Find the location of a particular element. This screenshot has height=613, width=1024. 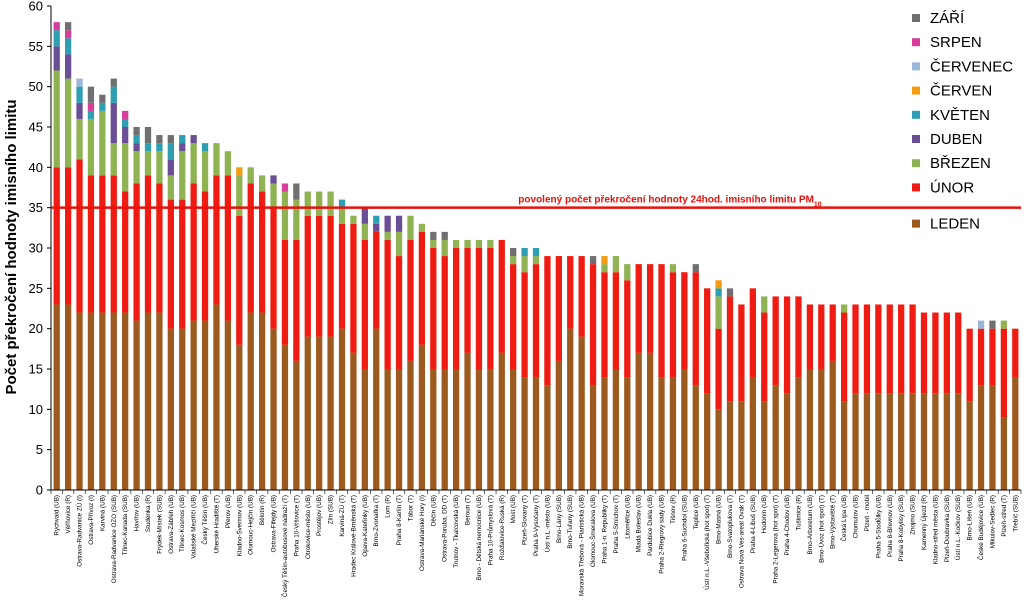

x-tick-label: Trutnov - Tkalcovská (UB) is located at coordinates (456, 531).